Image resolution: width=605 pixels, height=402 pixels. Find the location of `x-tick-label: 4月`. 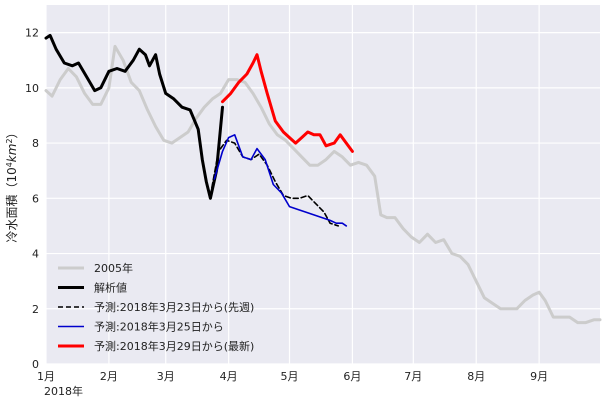

x-tick-label: 4月 is located at coordinates (229, 376).